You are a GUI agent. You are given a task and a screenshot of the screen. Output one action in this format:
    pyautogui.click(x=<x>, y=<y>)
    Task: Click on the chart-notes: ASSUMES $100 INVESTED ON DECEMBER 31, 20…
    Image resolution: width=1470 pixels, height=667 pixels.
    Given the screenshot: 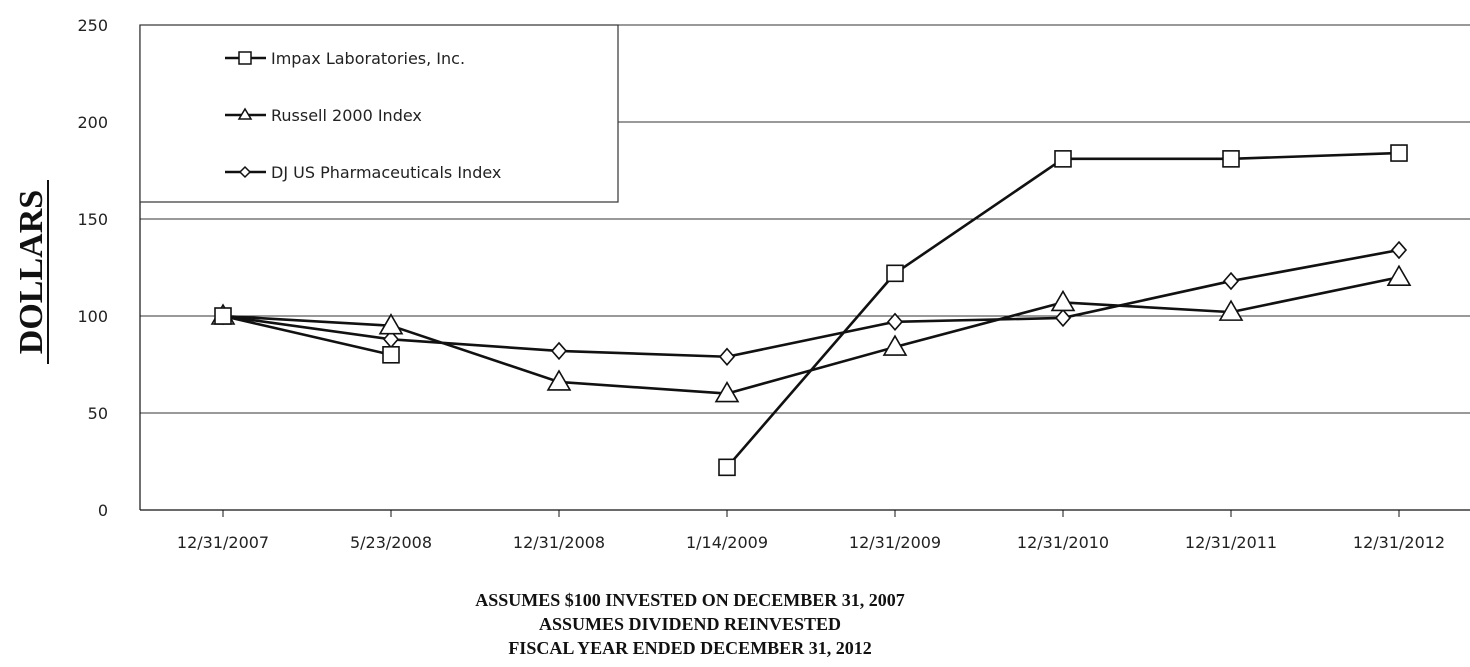 What is the action you would take?
    pyautogui.click(x=690, y=624)
    